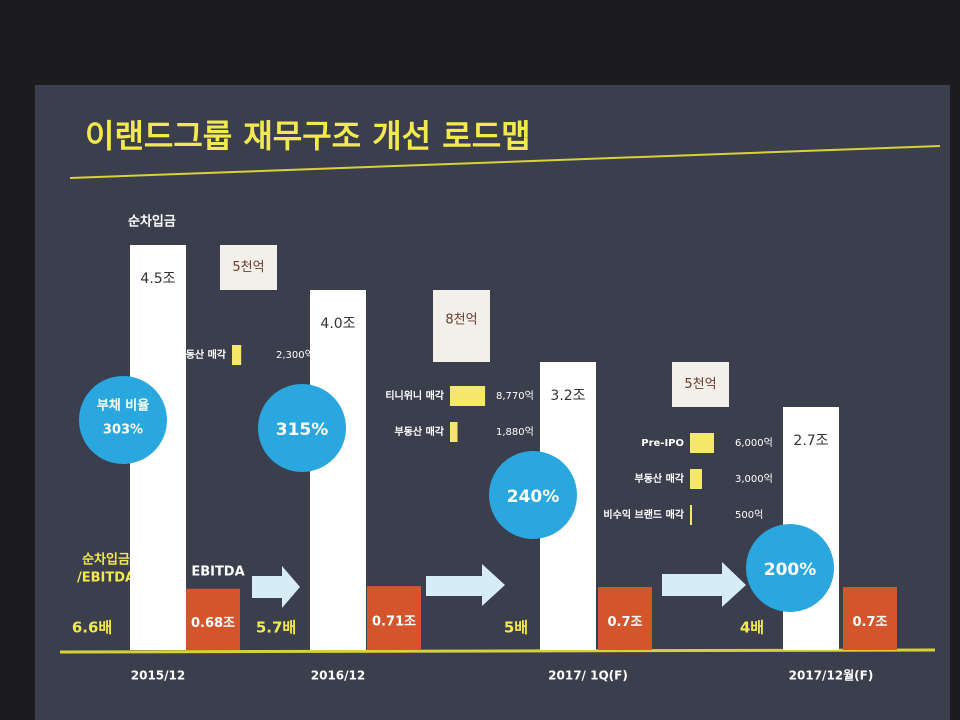  I want to click on debt-ratio-name: 부채 비율, so click(123, 406).